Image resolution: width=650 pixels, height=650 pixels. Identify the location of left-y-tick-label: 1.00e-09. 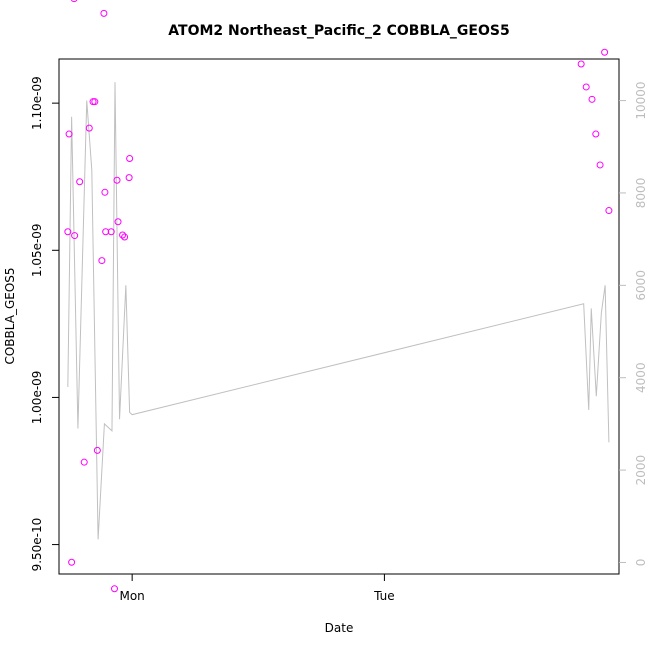
(37, 398).